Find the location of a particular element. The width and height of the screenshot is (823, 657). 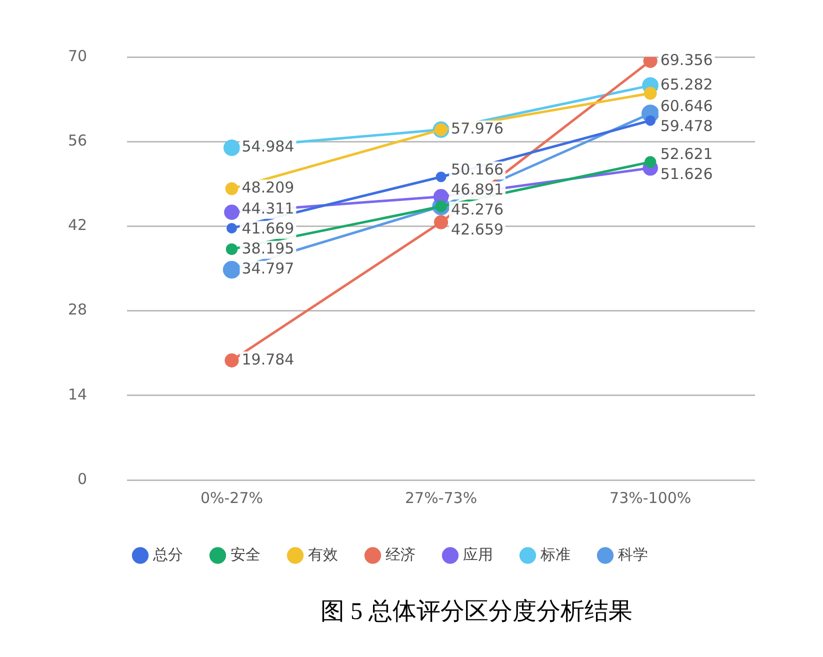

y-tick-label: 56 is located at coordinates (78, 140).